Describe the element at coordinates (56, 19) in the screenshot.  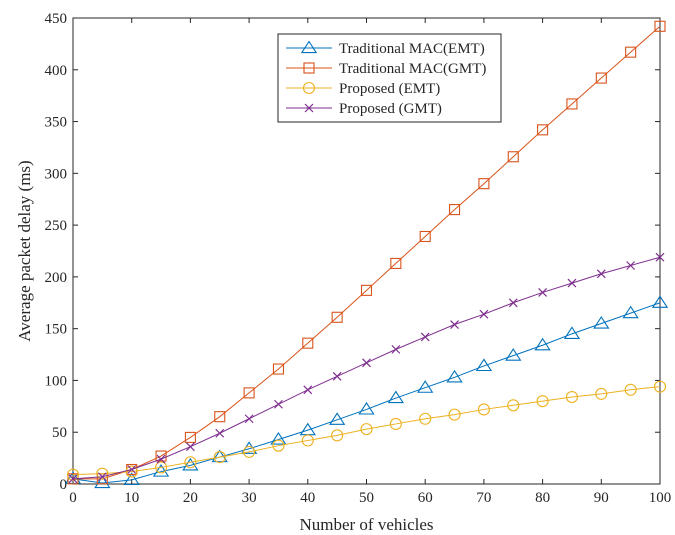
I see `y-tick-label: 450` at that location.